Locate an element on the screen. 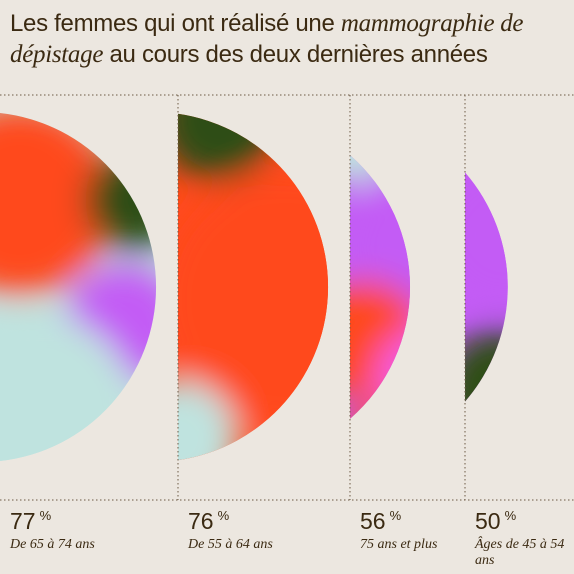  category-label: De 65 à 74 ans is located at coordinates (52, 544).